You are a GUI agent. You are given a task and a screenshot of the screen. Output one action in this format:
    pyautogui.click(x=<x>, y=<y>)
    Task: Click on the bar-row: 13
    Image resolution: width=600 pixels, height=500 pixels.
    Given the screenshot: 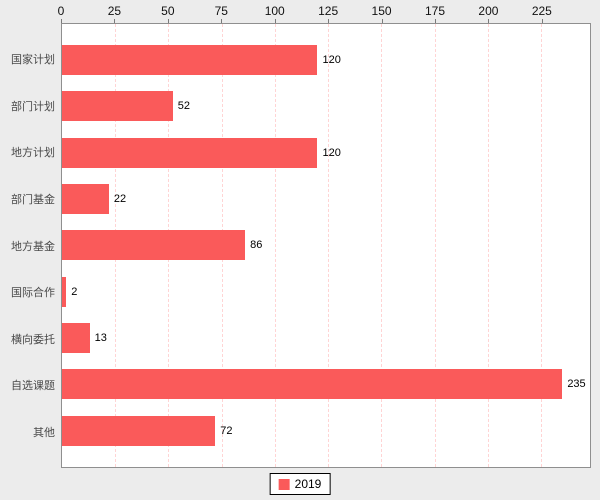 What is the action you would take?
    pyautogui.click(x=326, y=338)
    